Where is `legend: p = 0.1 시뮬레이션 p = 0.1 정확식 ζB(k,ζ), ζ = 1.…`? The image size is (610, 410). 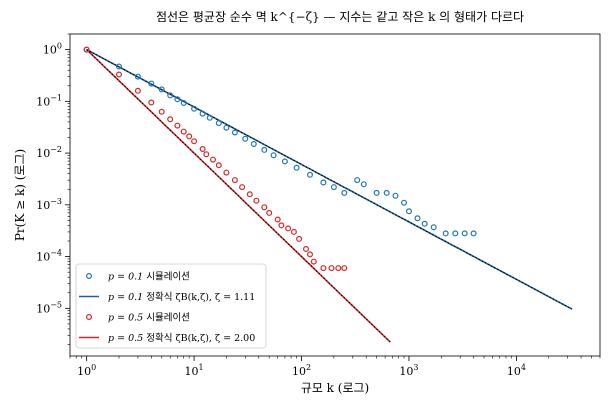
legend: p = 0.1 시뮬레이션 p = 0.1 정확식 ζB(k,ζ), ζ = 1.… is located at coordinates (171, 306).